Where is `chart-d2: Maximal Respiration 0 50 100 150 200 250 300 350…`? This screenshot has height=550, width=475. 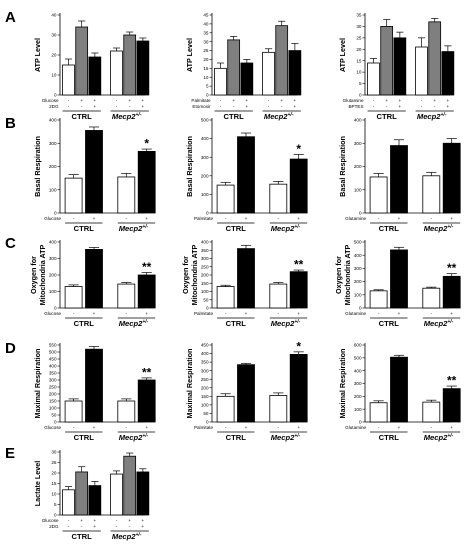
chart-d2: Maximal Respiration 0 50 100 150 200 250 300 350… is located at coordinates (246, 390).